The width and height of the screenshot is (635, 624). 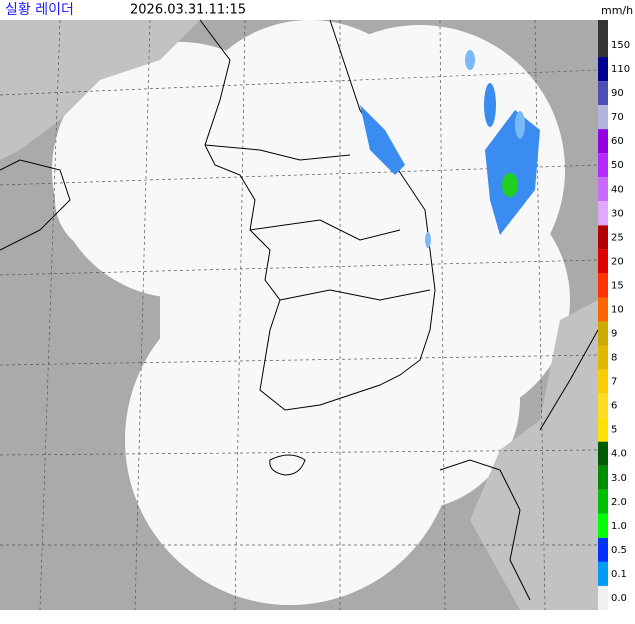 What do you see at coordinates (614, 430) in the screenshot?
I see `legend-label: 5` at bounding box center [614, 430].